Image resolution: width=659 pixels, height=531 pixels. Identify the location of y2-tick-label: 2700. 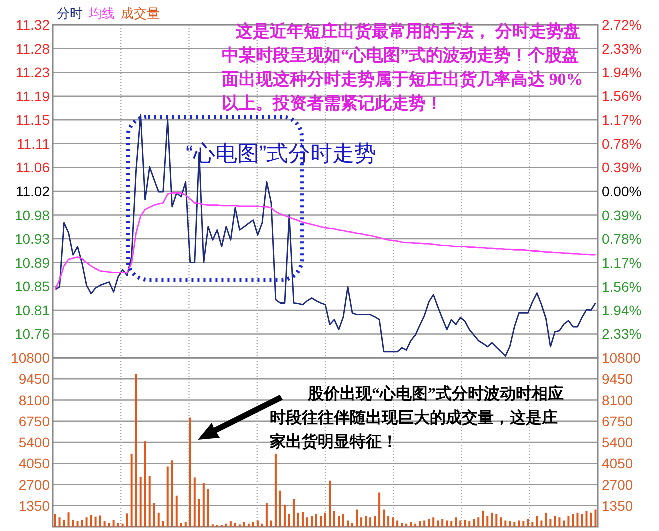
(618, 484).